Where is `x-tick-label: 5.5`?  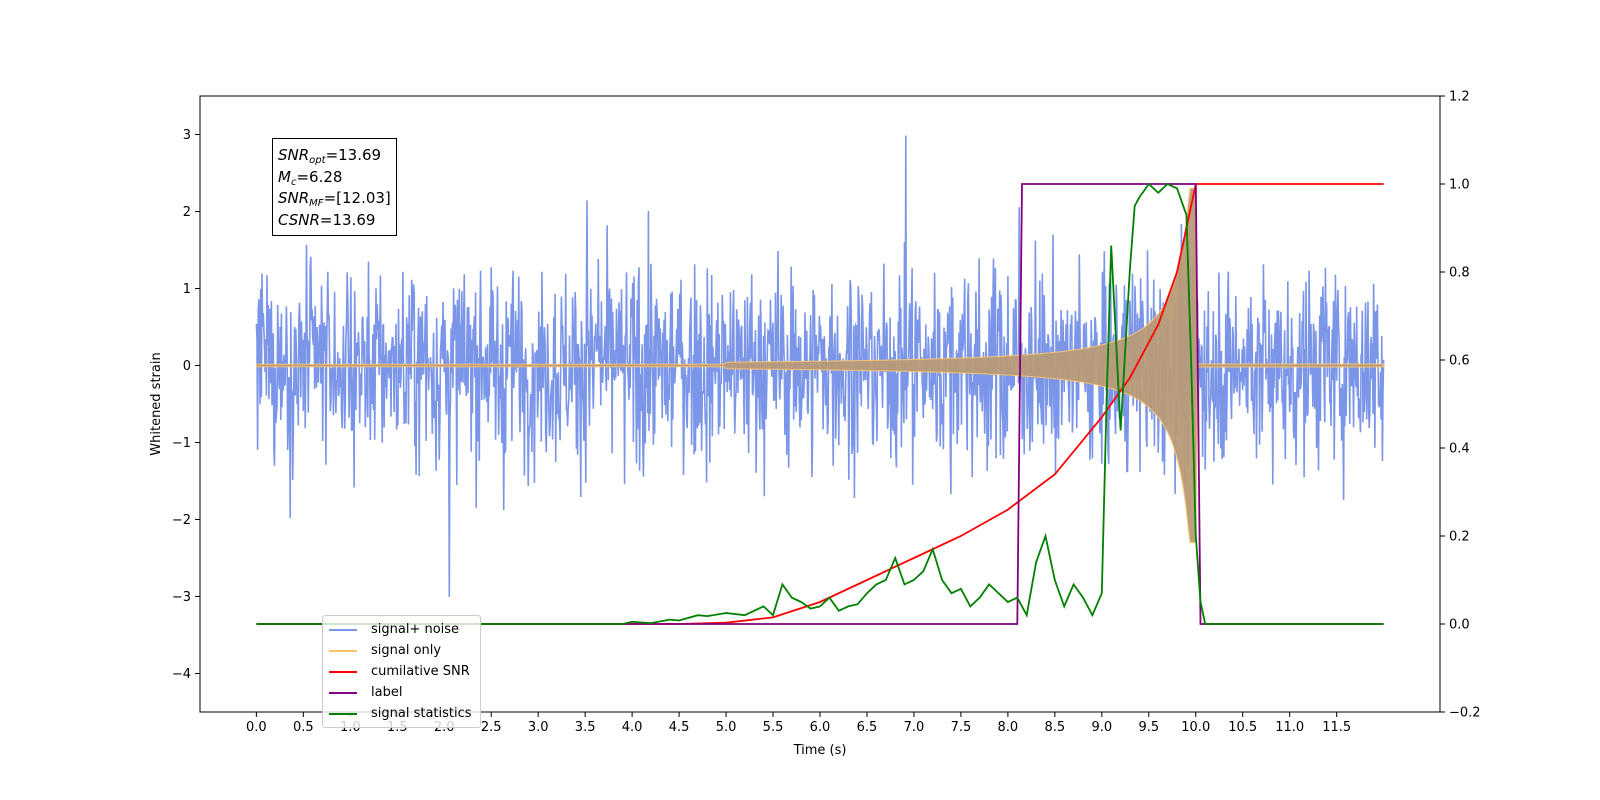
x-tick-label: 5.5 is located at coordinates (773, 727).